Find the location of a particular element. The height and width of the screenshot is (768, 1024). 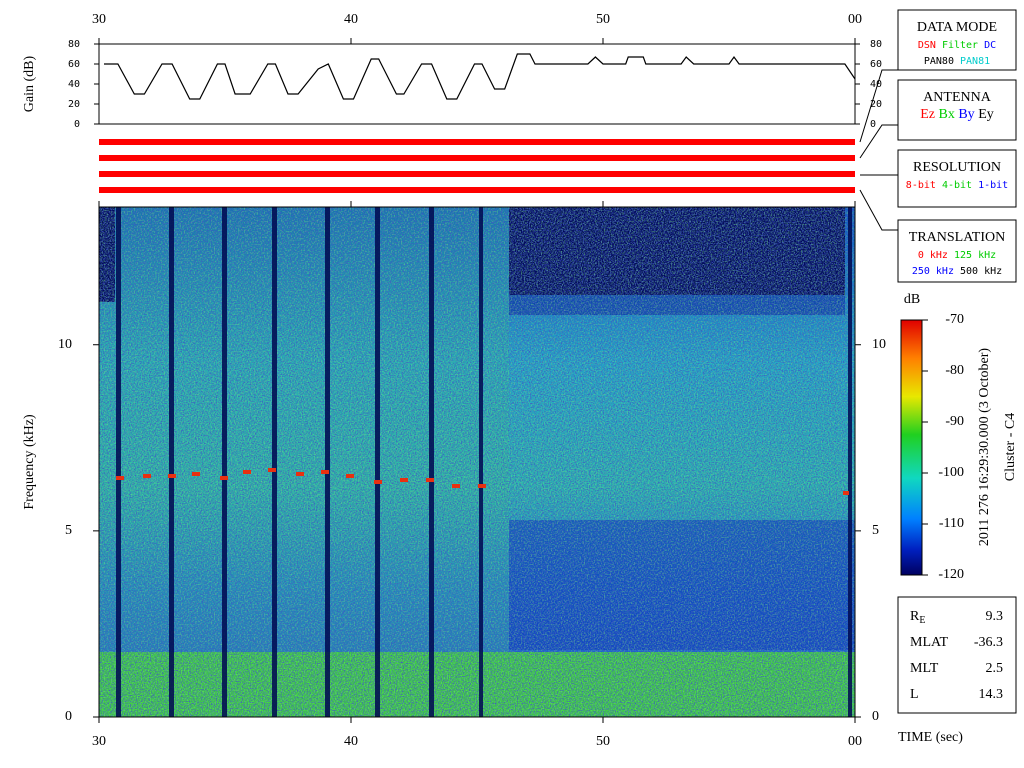

info-label-text: MLT is located at coordinates (924, 668).